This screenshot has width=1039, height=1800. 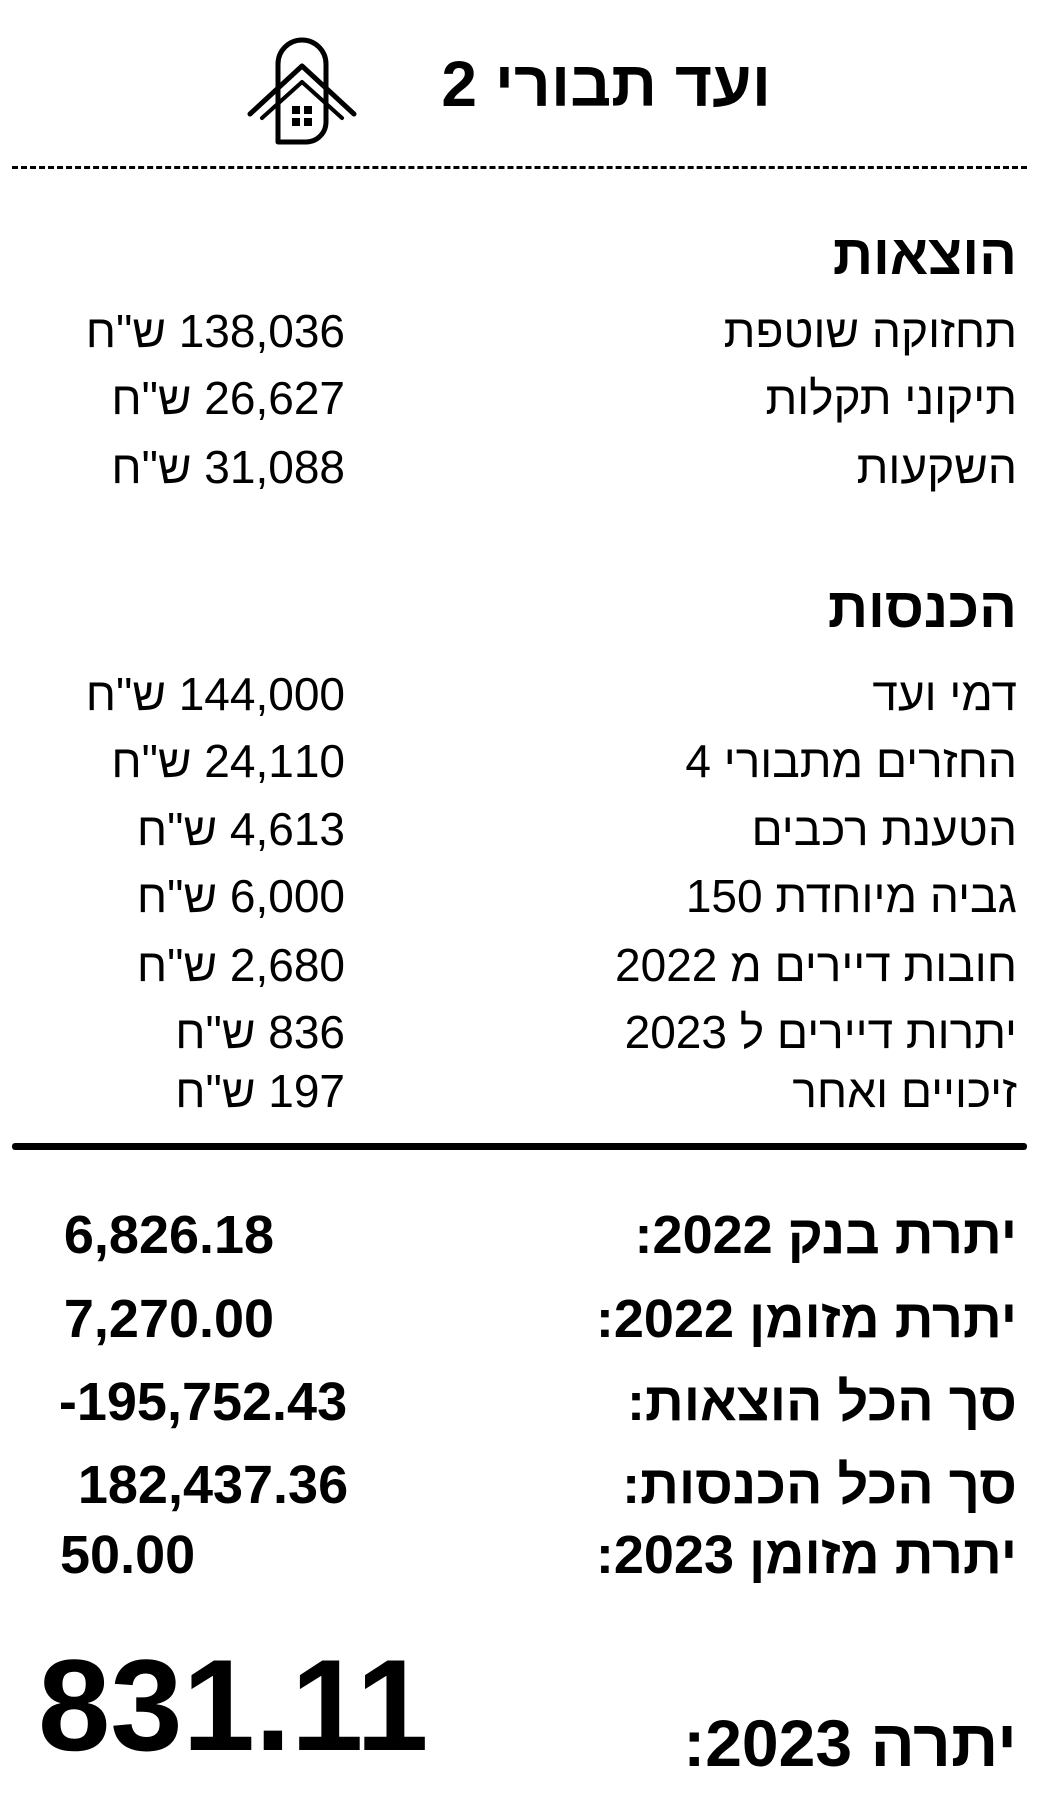 What do you see at coordinates (924, 254) in the screenshot?
I see `expenses-heading: הוצאות` at bounding box center [924, 254].